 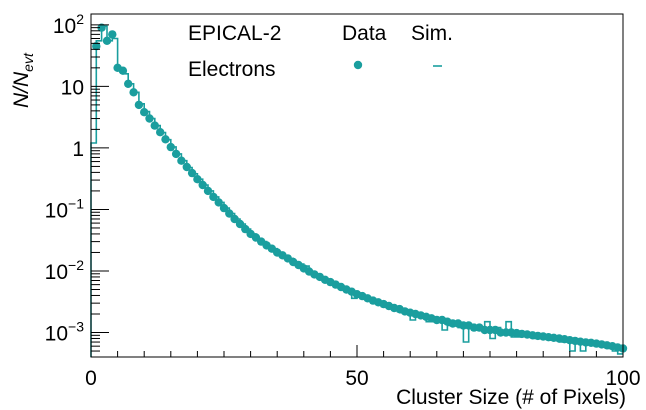 What do you see at coordinates (356, 378) in the screenshot?
I see `x-tick-label: 50` at bounding box center [356, 378].